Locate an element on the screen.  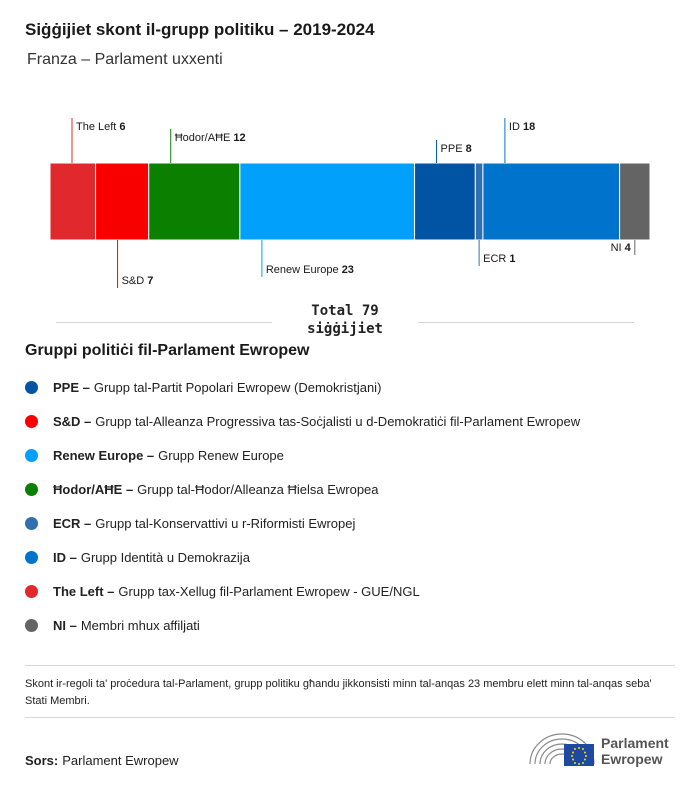
segment-label-ppe: PPE 8 is located at coordinates (456, 149).